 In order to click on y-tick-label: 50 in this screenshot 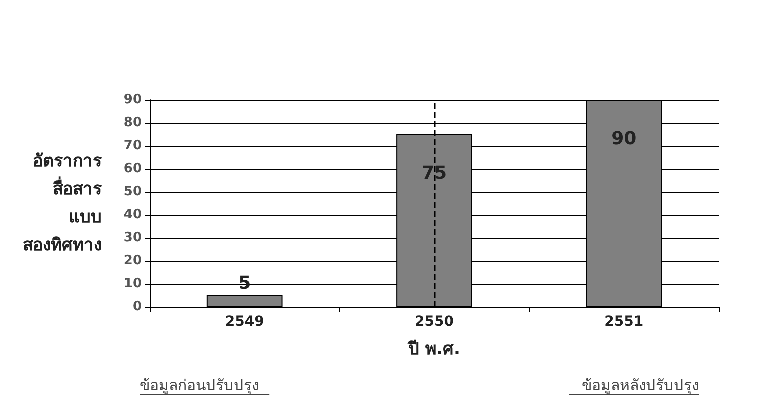, I will do `click(133, 192)`.